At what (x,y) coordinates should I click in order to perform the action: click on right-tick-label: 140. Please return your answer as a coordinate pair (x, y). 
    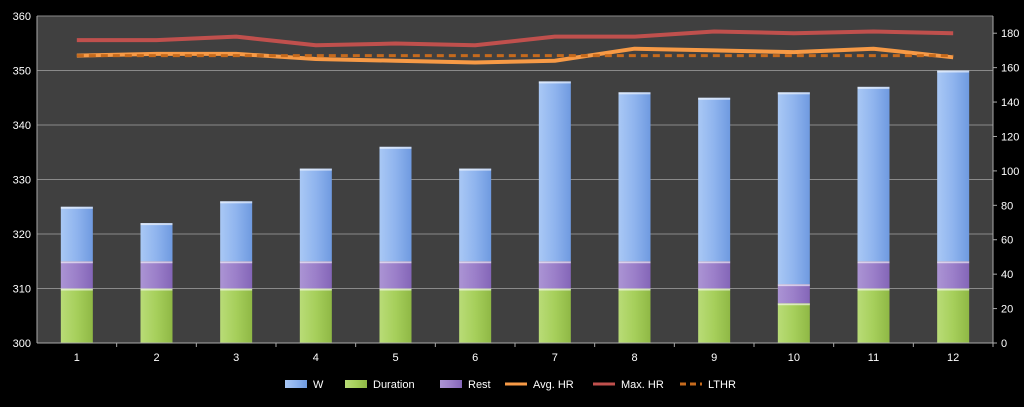
    Looking at the image, I should click on (1010, 103).